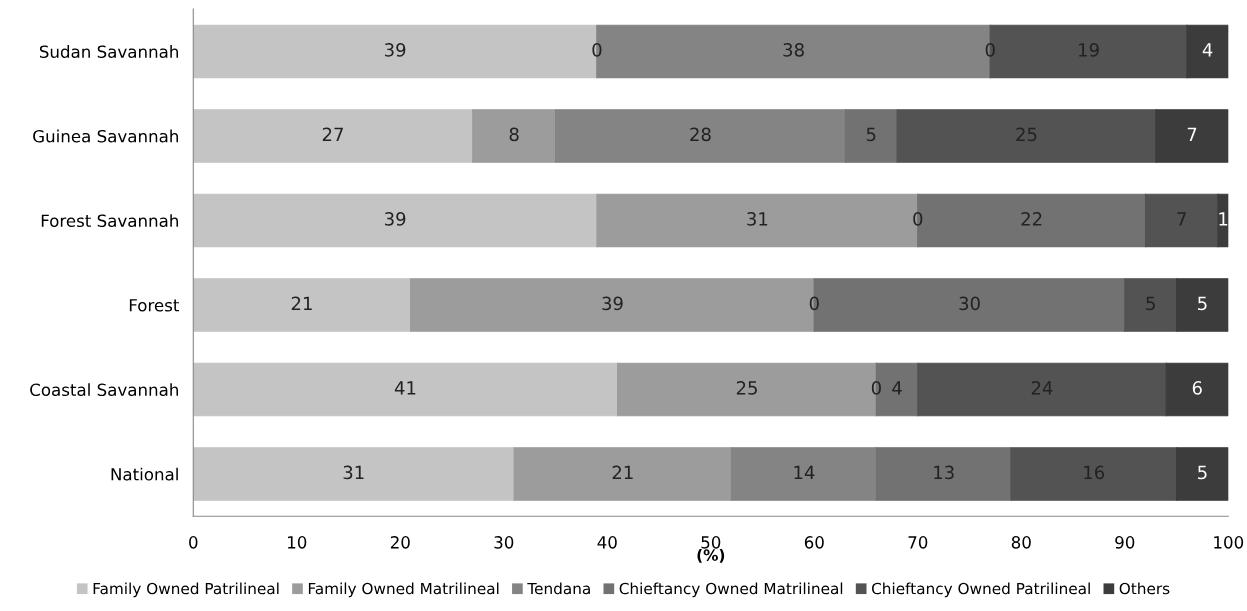 This screenshot has width=1247, height=611. Describe the element at coordinates (504, 542) in the screenshot. I see `x-tick-label: 30` at that location.